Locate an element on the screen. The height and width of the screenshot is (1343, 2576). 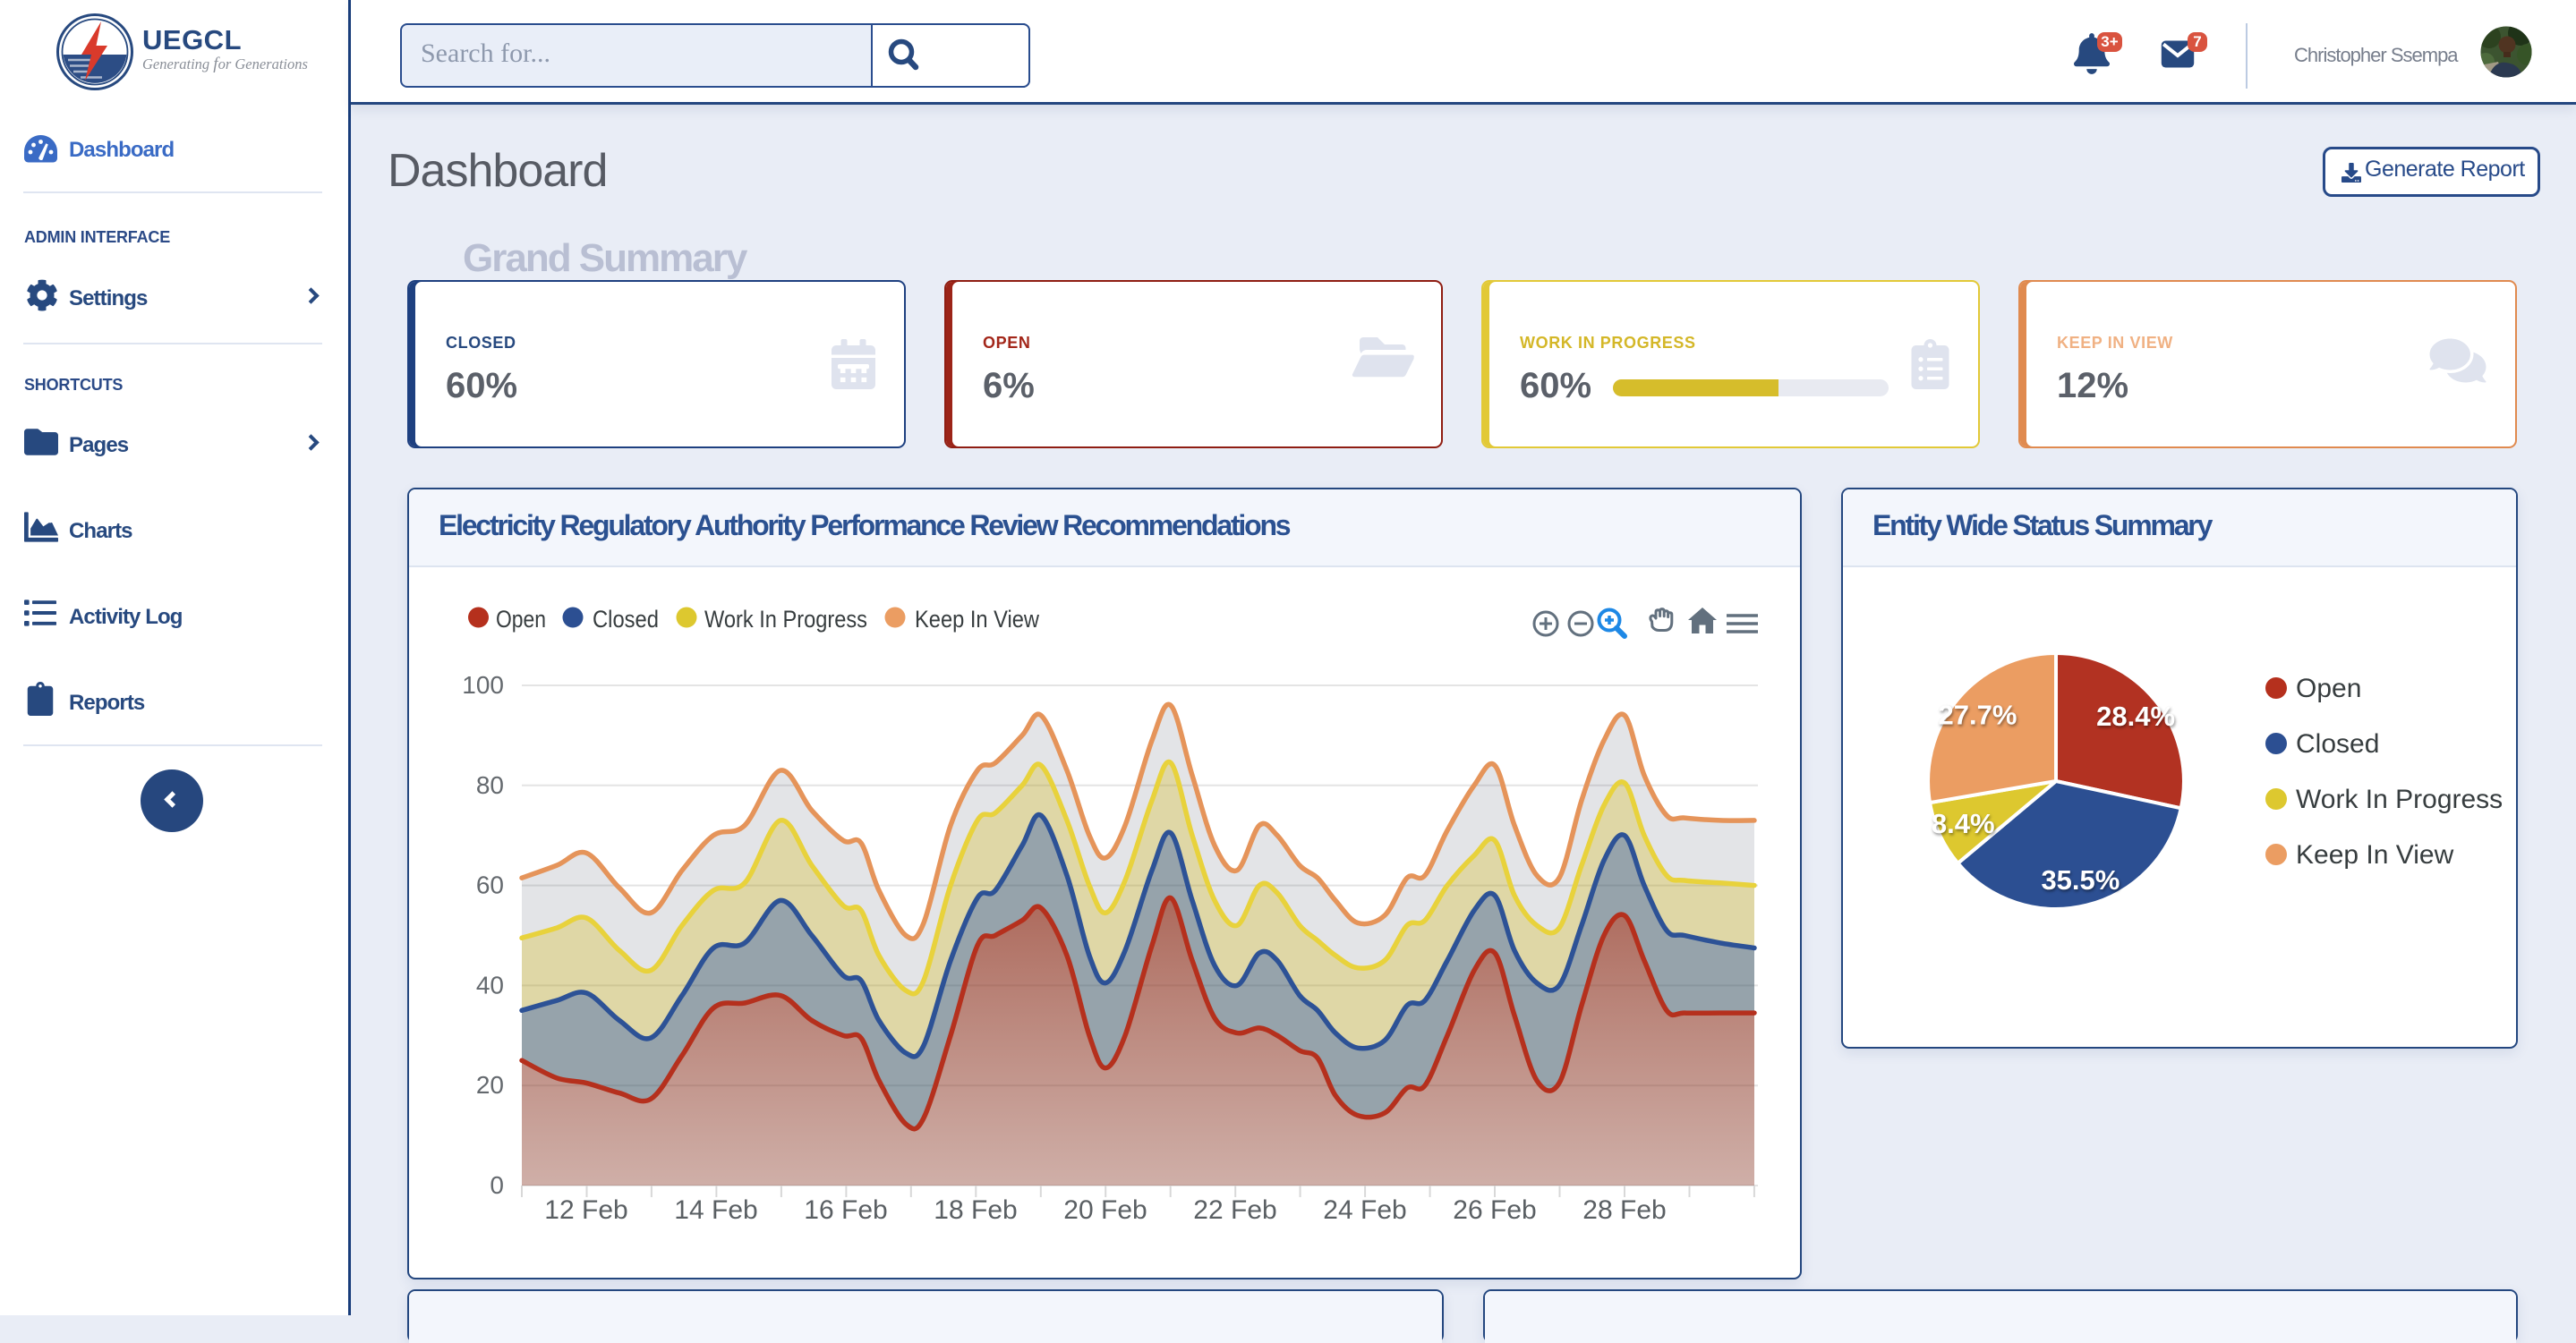
svg-text: 35.5% is located at coordinates (2080, 880).